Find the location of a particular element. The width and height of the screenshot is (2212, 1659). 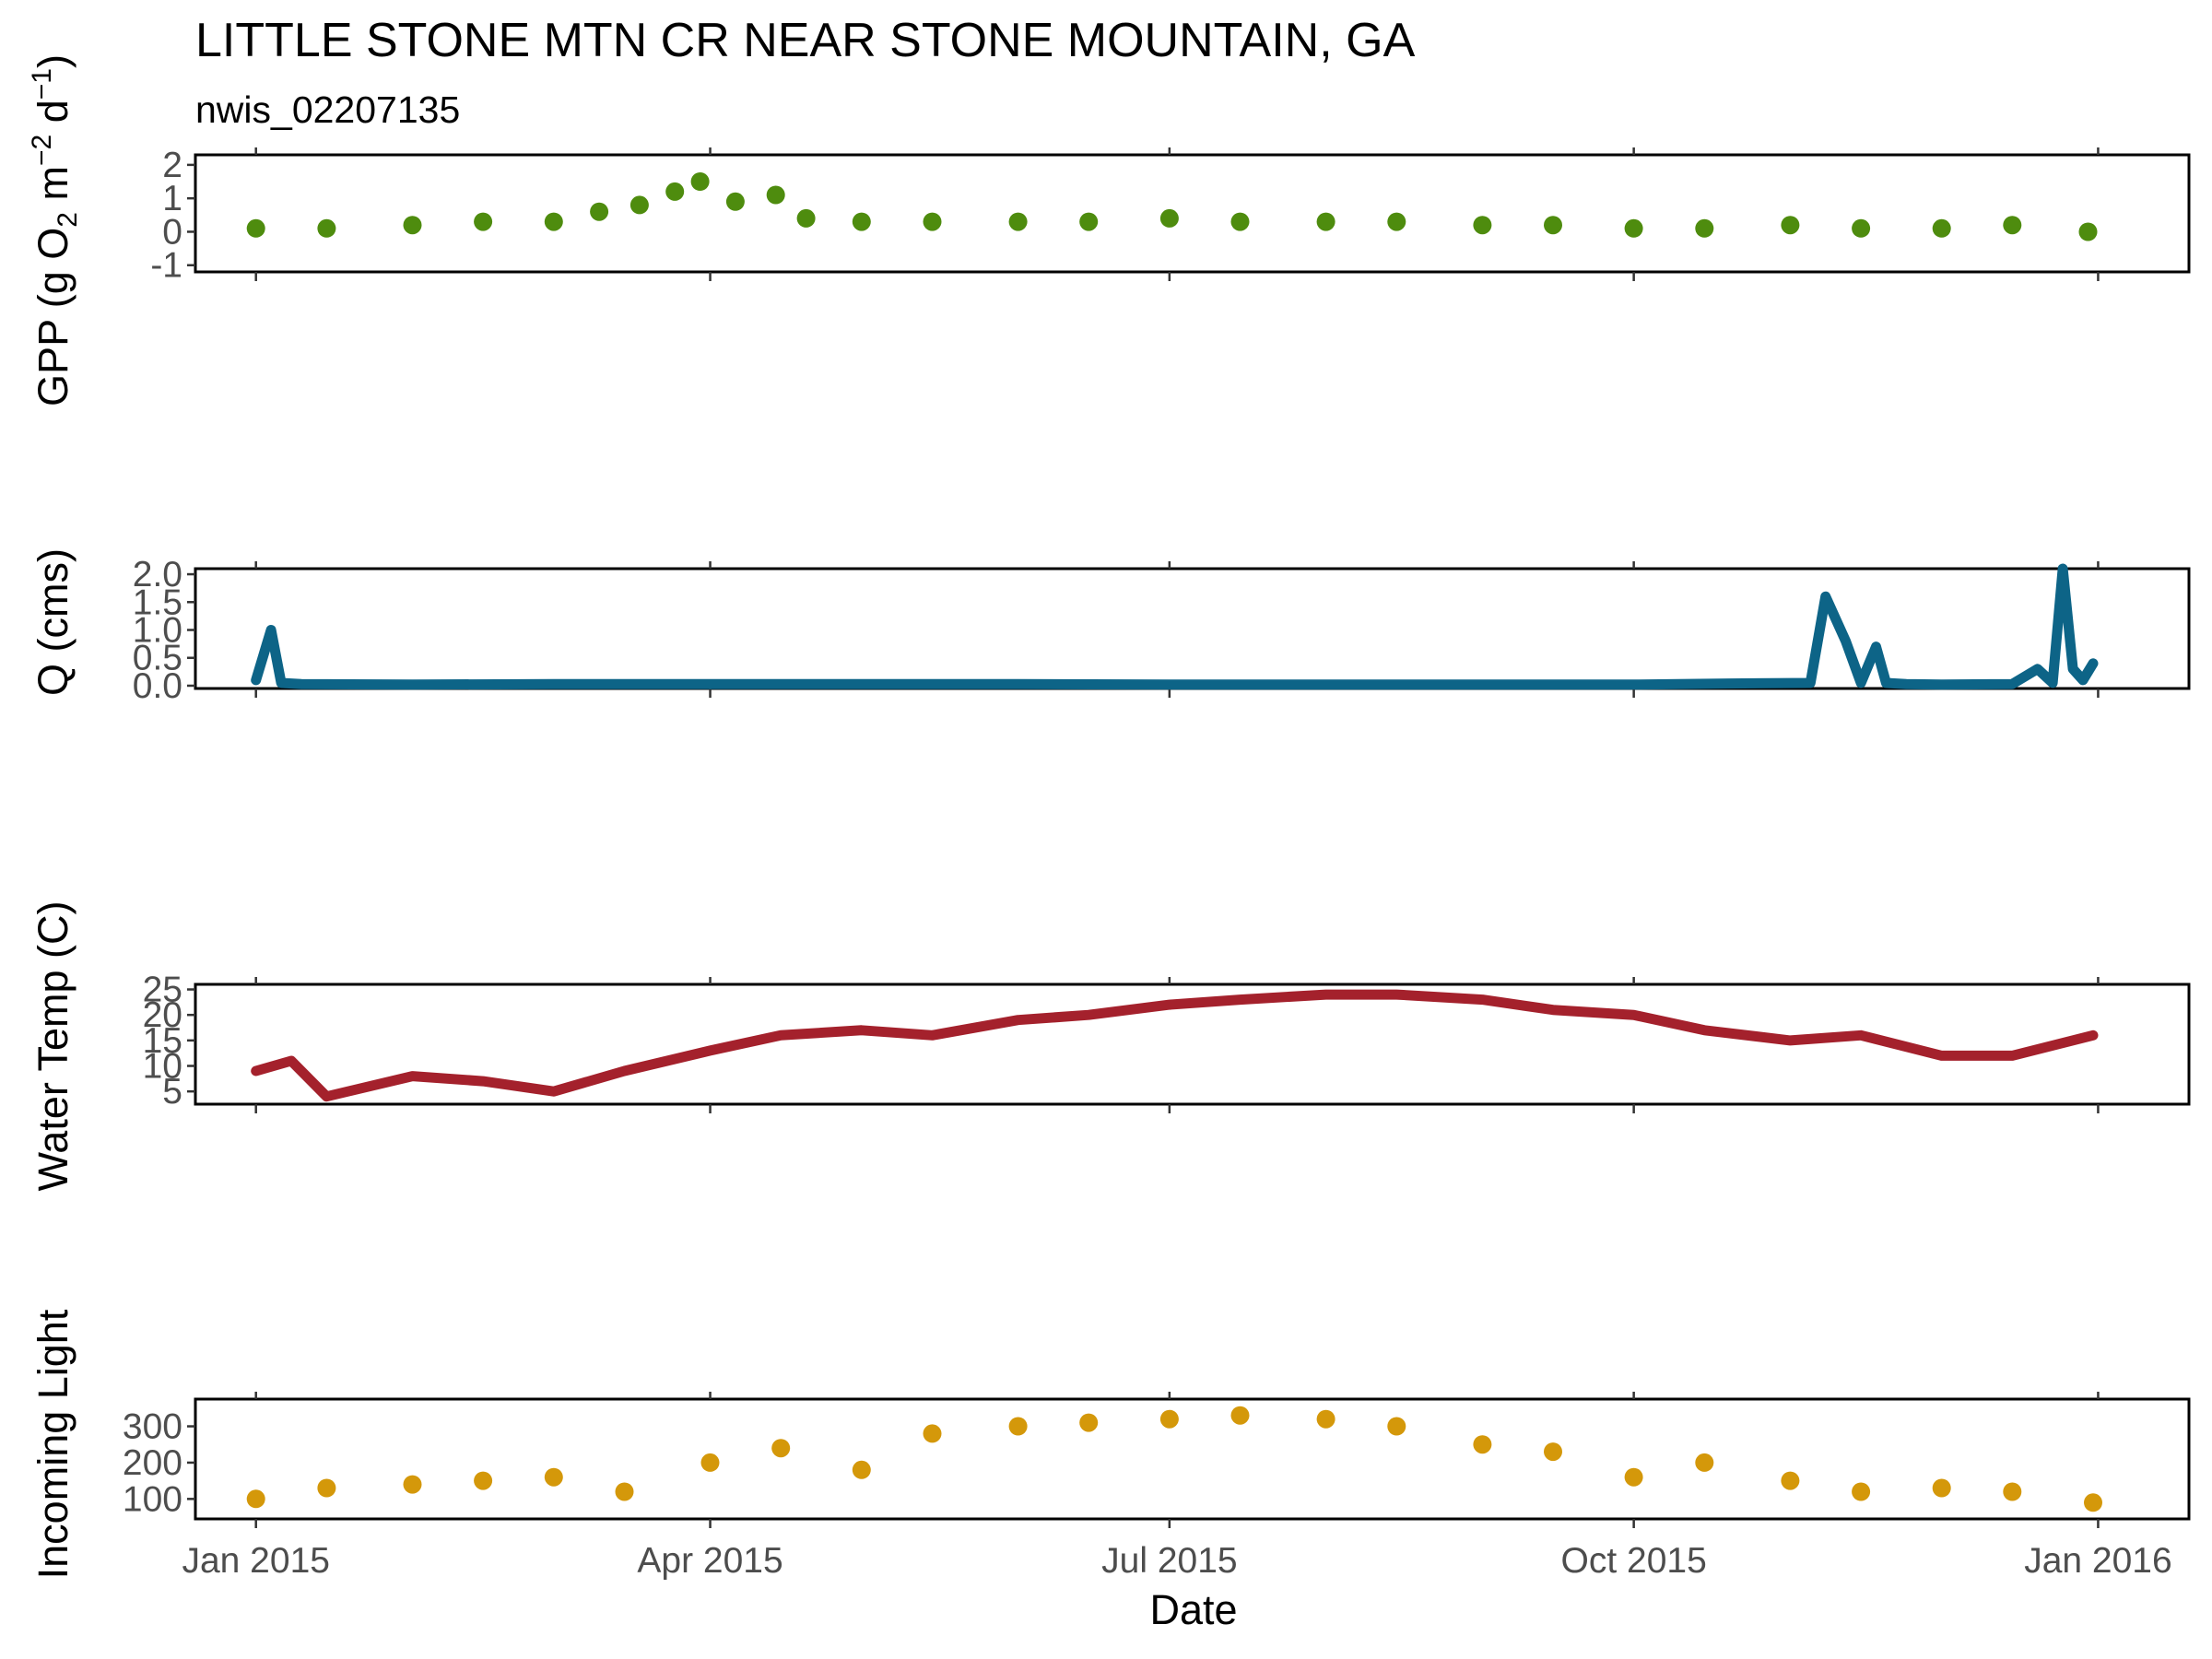

y-tick-label: 15 is located at coordinates (162, 1041).